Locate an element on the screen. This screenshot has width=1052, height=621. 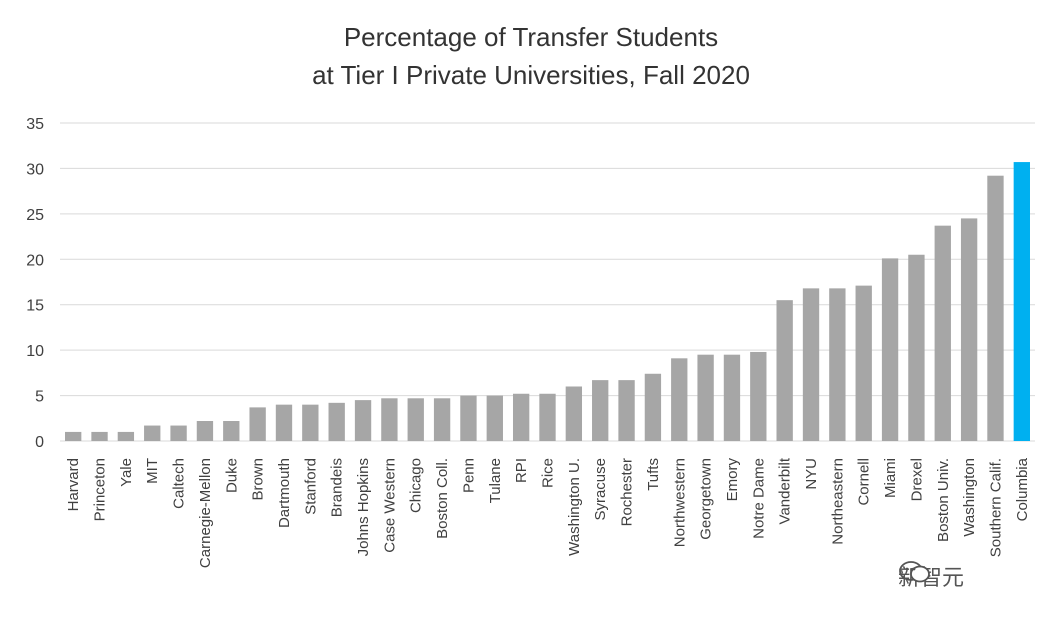
bar-stanford is located at coordinates (310, 422).